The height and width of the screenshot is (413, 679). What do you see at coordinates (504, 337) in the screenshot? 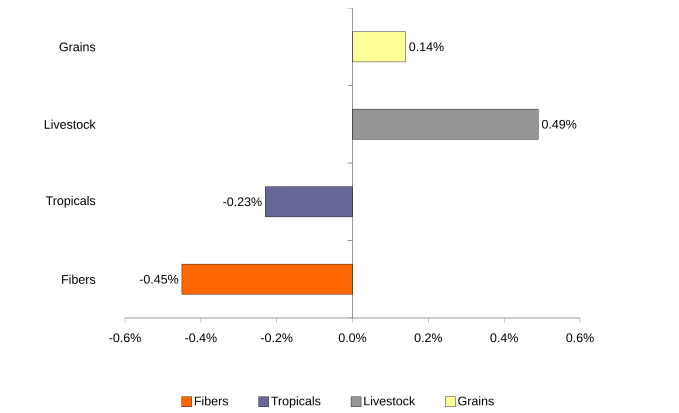
I see `x-tick-label: 0.4%` at bounding box center [504, 337].